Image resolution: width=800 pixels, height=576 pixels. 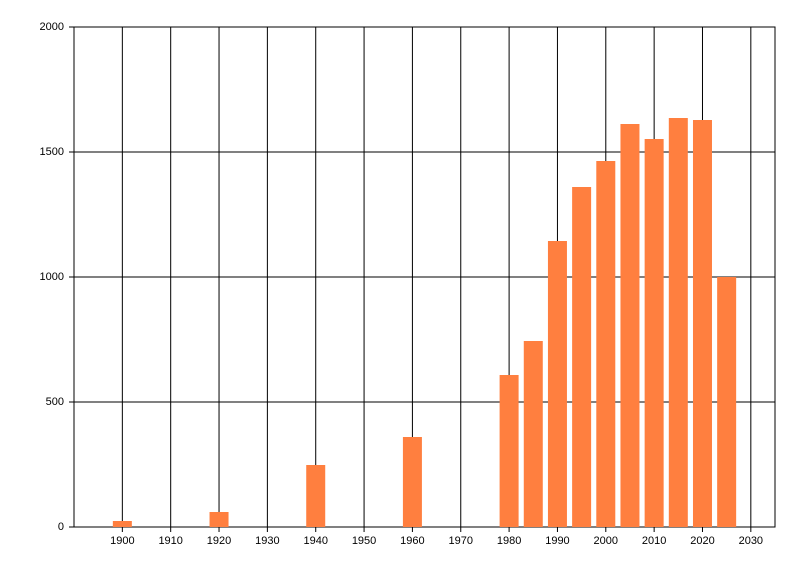 I want to click on x-tick-label: 1970, so click(x=461, y=541).